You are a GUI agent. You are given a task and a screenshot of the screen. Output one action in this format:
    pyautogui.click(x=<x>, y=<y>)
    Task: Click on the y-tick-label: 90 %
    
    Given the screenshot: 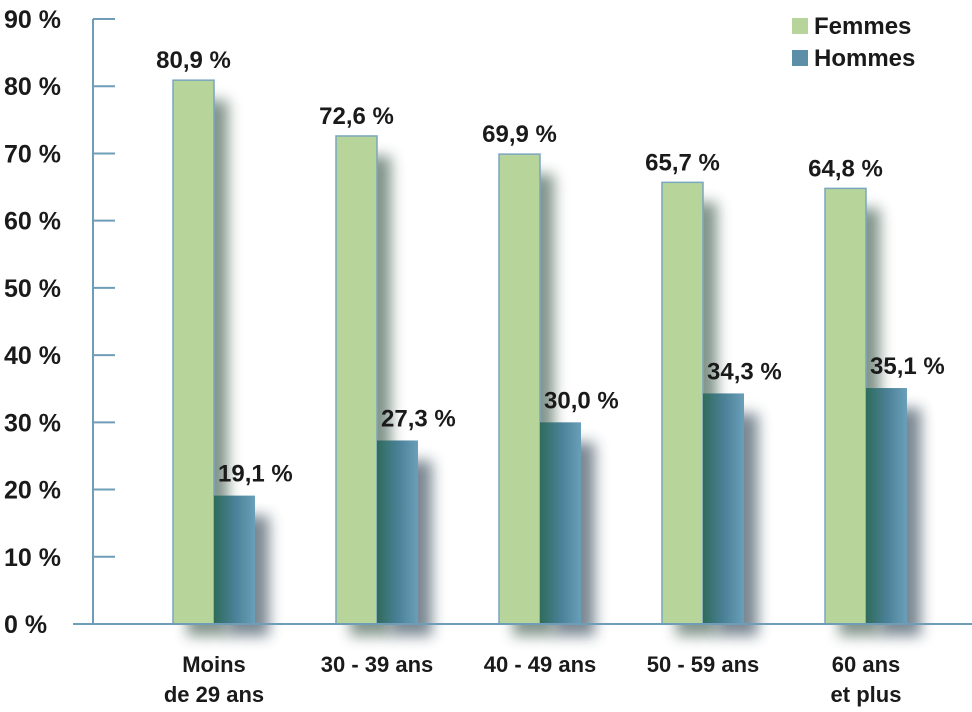 What is the action you would take?
    pyautogui.click(x=32, y=20)
    